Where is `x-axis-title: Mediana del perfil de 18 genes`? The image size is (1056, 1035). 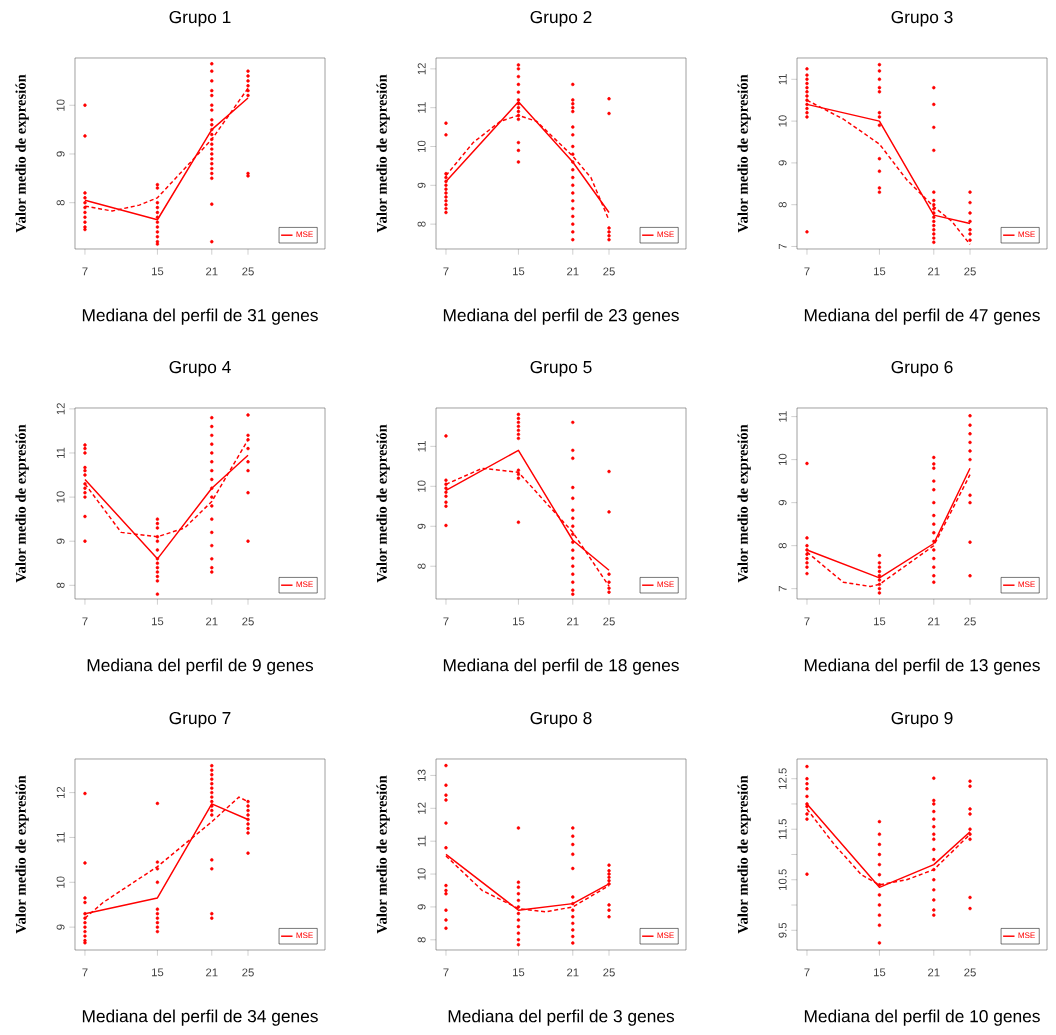 x-axis-title: Mediana del perfil de 18 genes is located at coordinates (561, 666).